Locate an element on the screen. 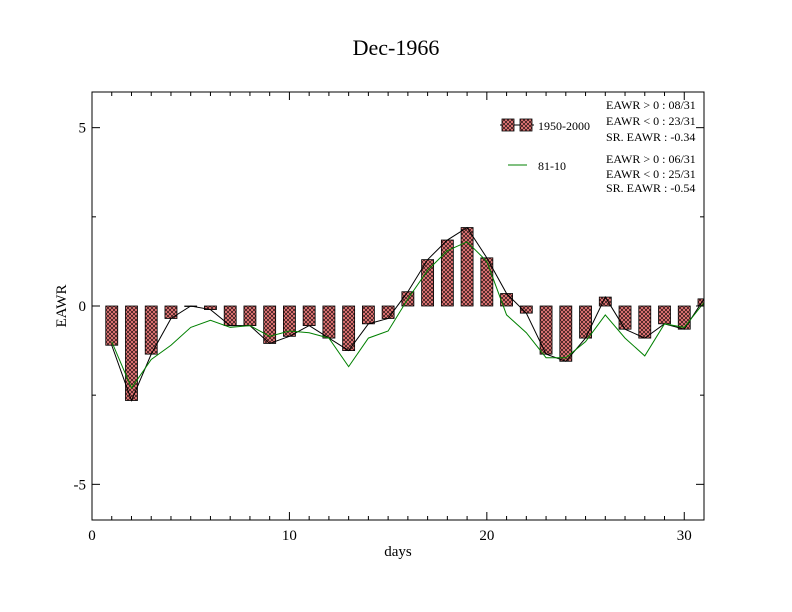 This screenshot has width=792, height=612. x-tick-label: 0 is located at coordinates (92, 536).